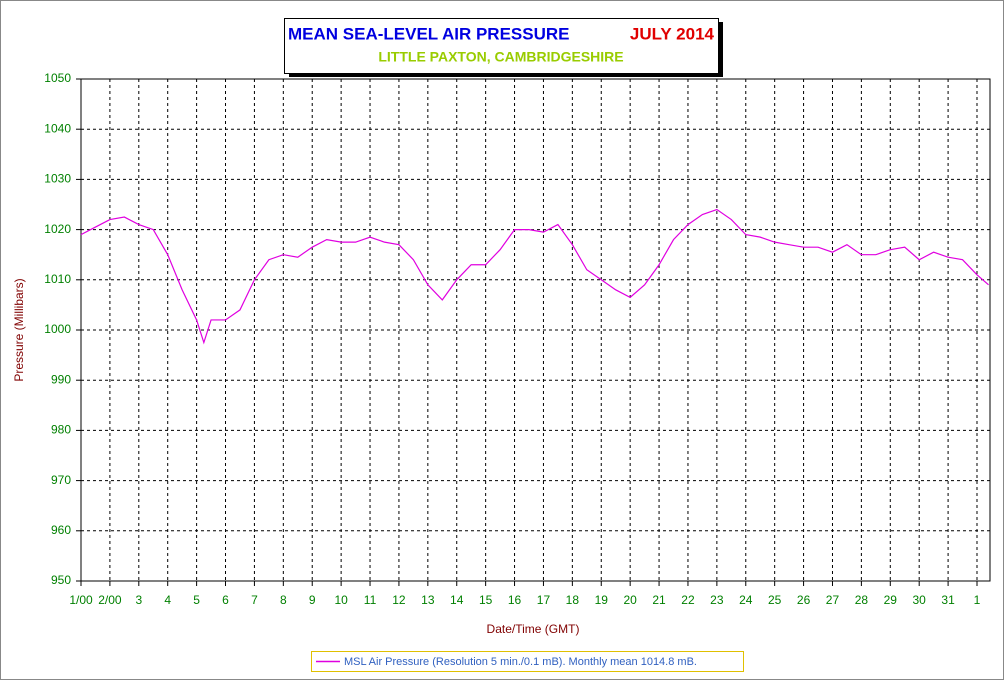  I want to click on x-tick-label: 22, so click(688, 600).